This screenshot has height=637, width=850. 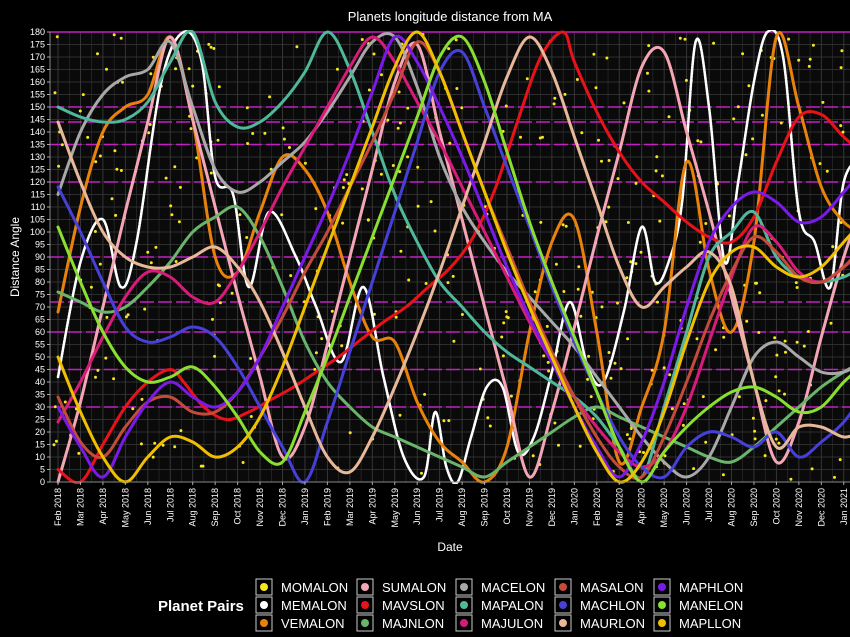 What do you see at coordinates (38, 195) in the screenshot?
I see `y-tick-label: 115` at bounding box center [38, 195].